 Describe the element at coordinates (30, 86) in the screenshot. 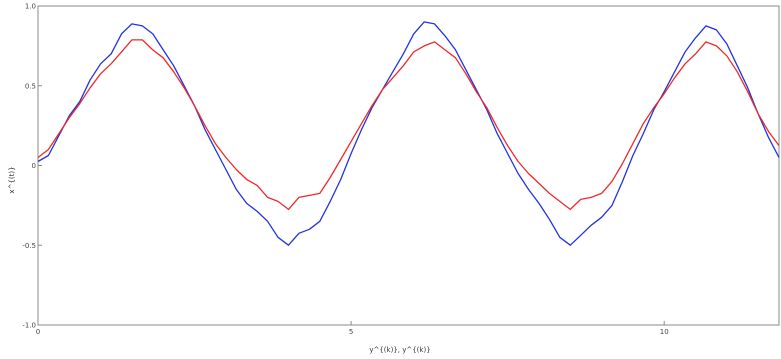

I see `y-tick-label: 0.5` at that location.